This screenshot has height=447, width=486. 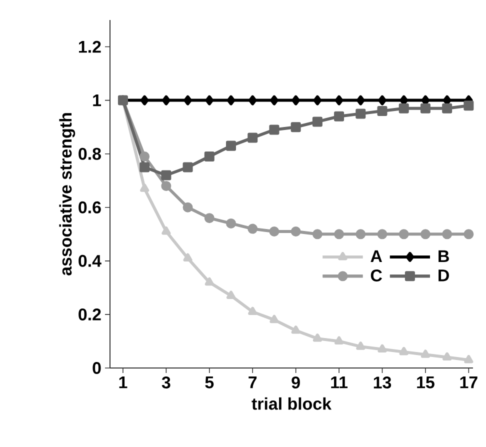 I want to click on x-tick-label: 9, so click(x=296, y=382).